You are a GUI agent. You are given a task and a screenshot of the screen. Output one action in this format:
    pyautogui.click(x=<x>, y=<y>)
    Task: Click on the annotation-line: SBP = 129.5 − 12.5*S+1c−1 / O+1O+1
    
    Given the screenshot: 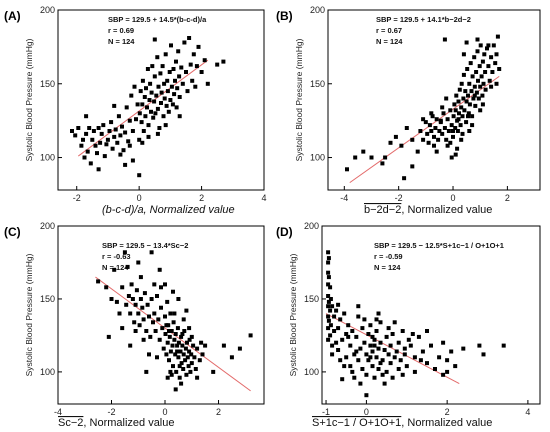 What is the action you would take?
    pyautogui.click(x=439, y=245)
    